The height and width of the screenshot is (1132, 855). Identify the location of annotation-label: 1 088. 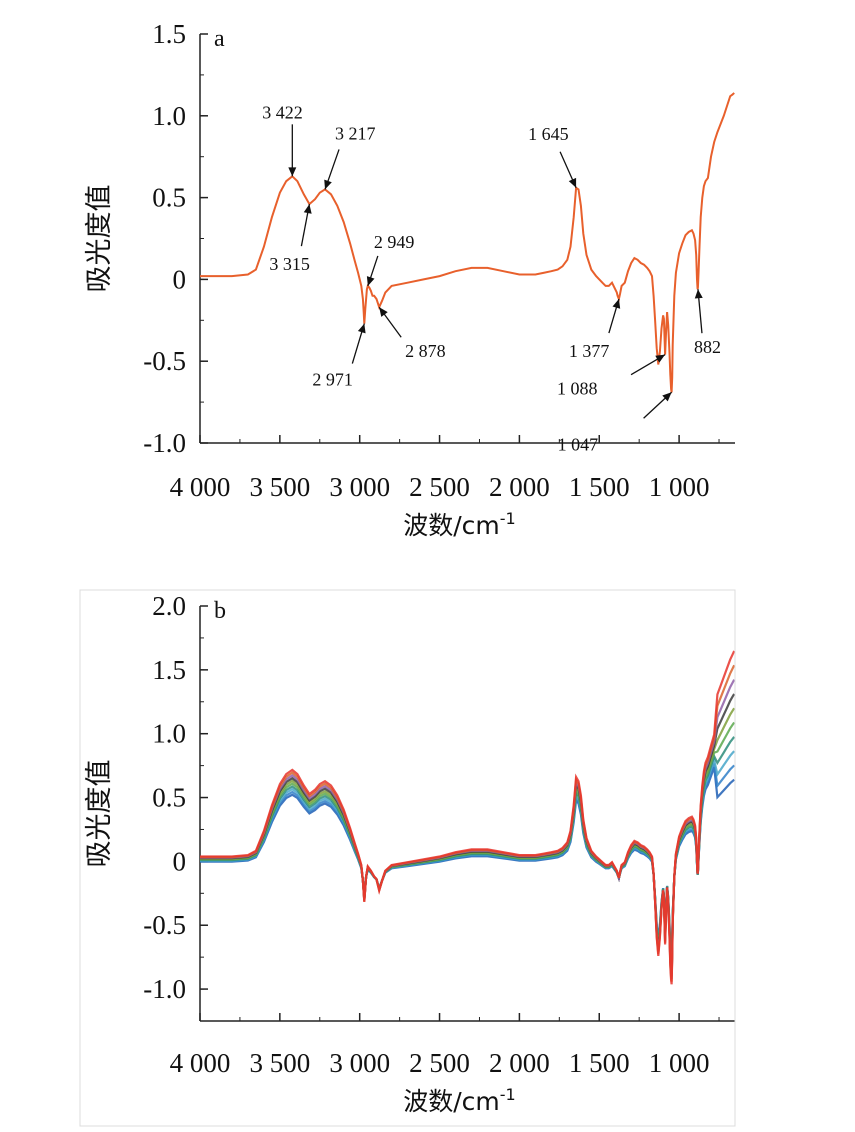
(577, 389).